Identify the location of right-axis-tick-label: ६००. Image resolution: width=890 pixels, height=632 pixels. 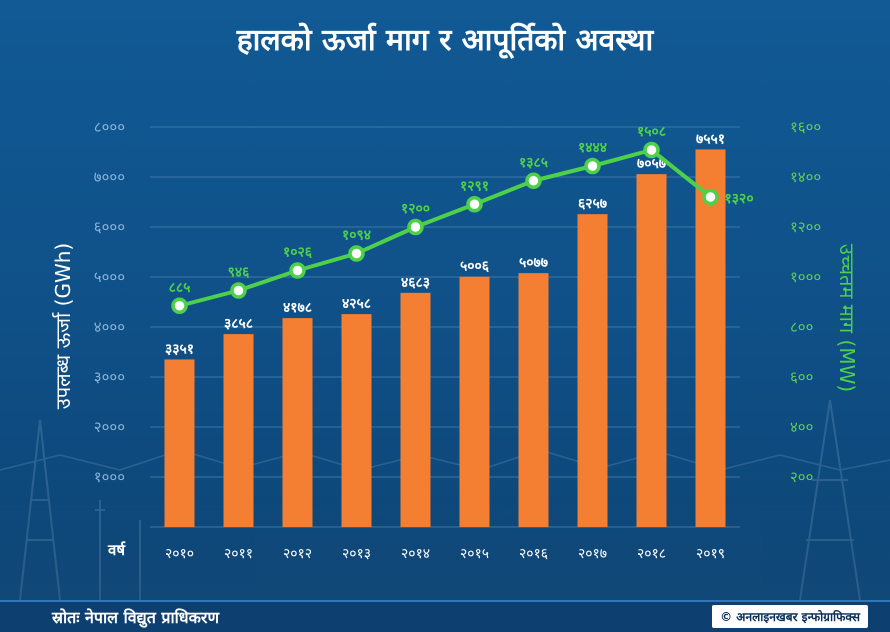
(801, 377).